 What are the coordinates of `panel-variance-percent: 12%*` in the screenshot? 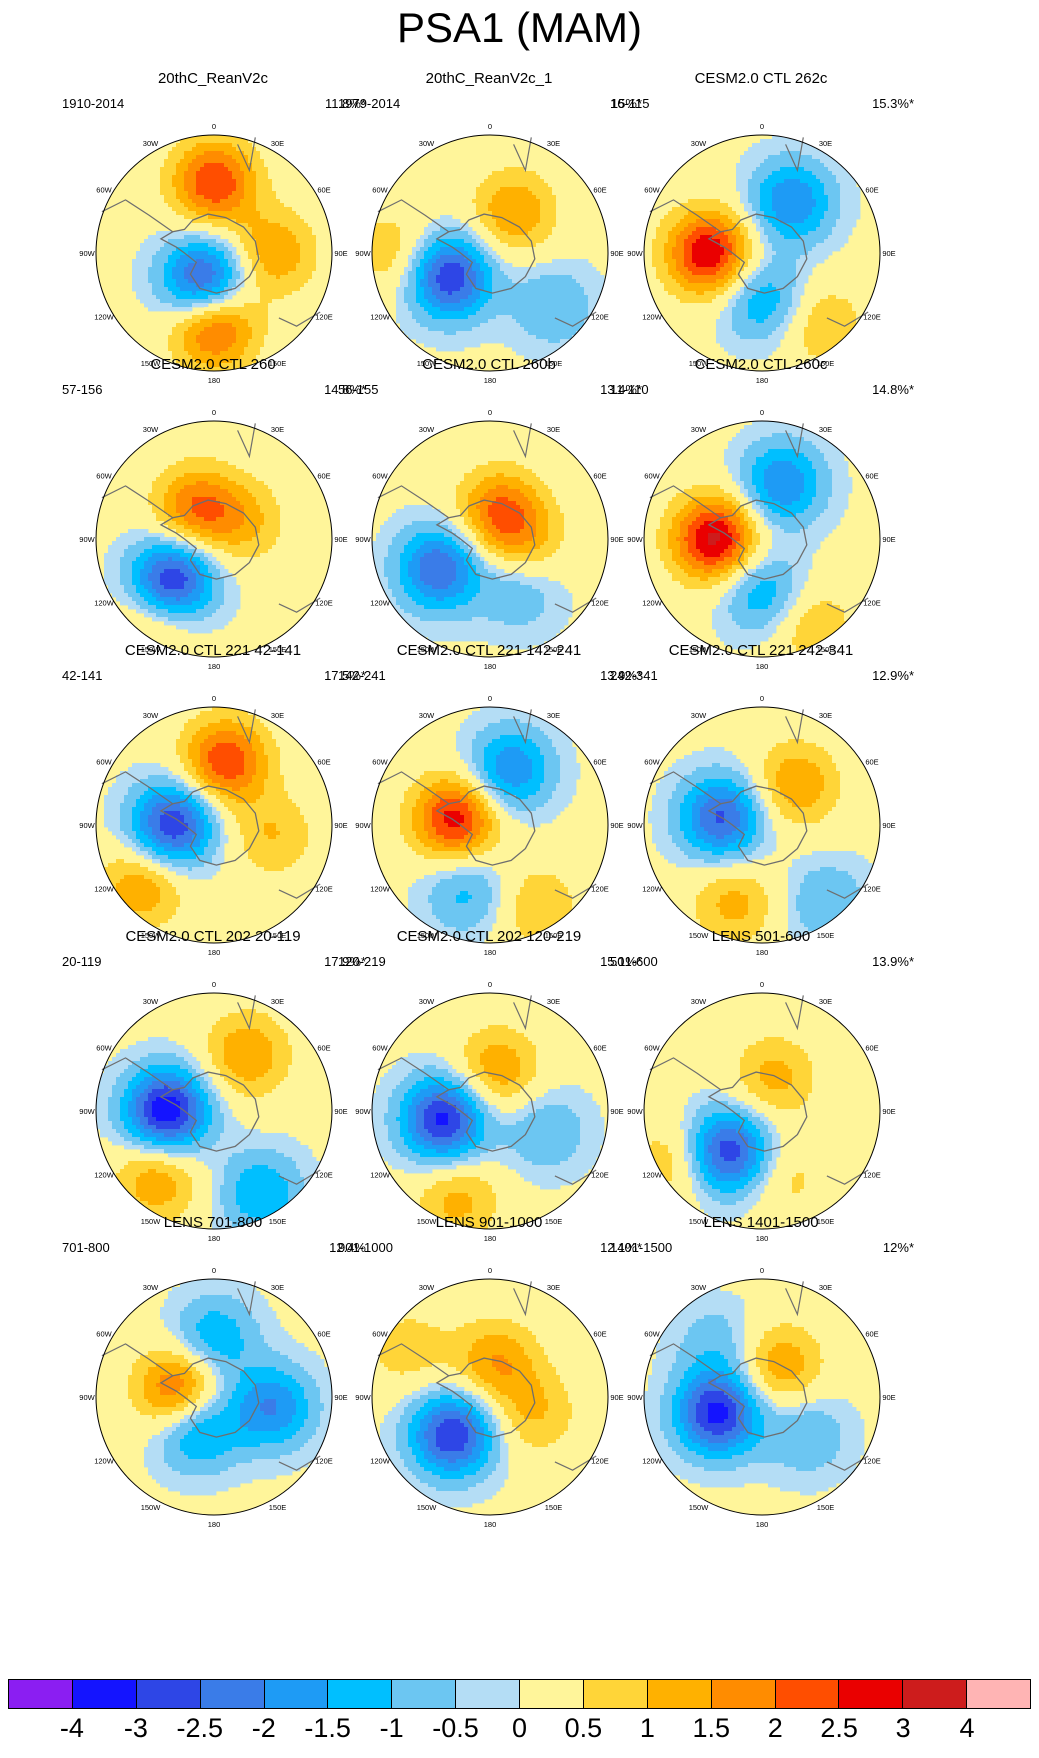 It's located at (898, 1247).